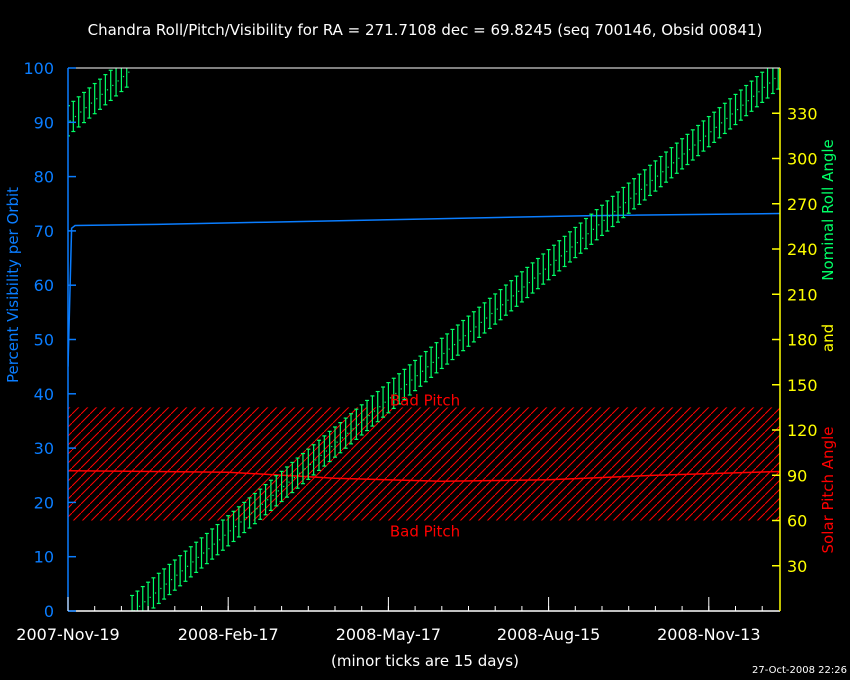 The height and width of the screenshot is (680, 850). What do you see at coordinates (828, 338) in the screenshot?
I see `y-axis-label-right-and: and` at bounding box center [828, 338].